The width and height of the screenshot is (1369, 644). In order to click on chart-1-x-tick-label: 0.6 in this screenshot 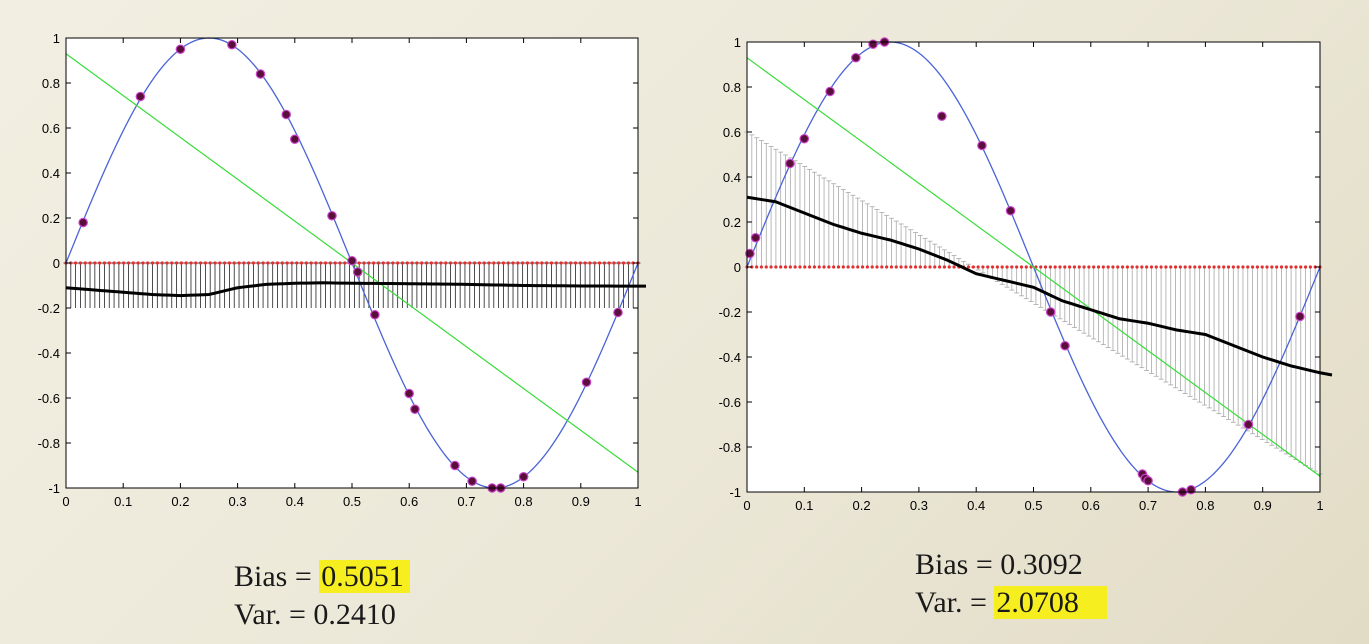, I will do `click(1091, 505)`.